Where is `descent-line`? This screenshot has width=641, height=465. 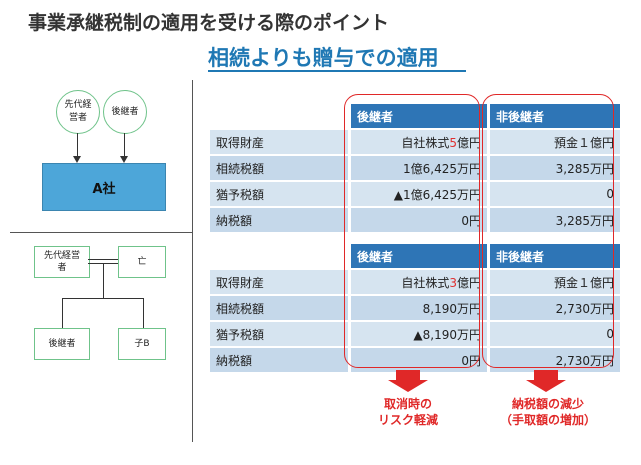 descent-line is located at coordinates (103, 280).